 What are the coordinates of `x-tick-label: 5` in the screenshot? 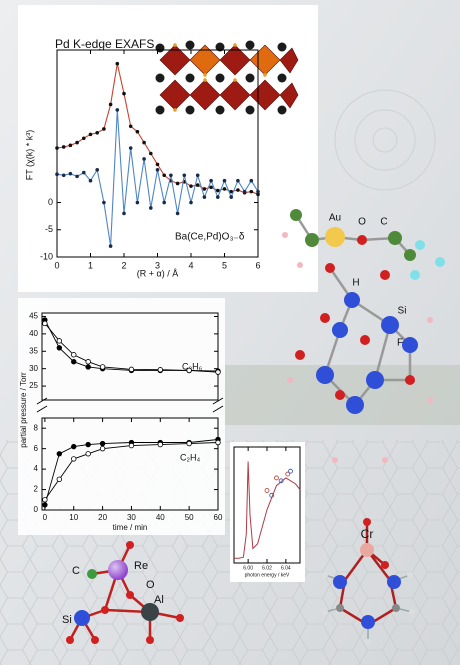 It's located at (224, 265).